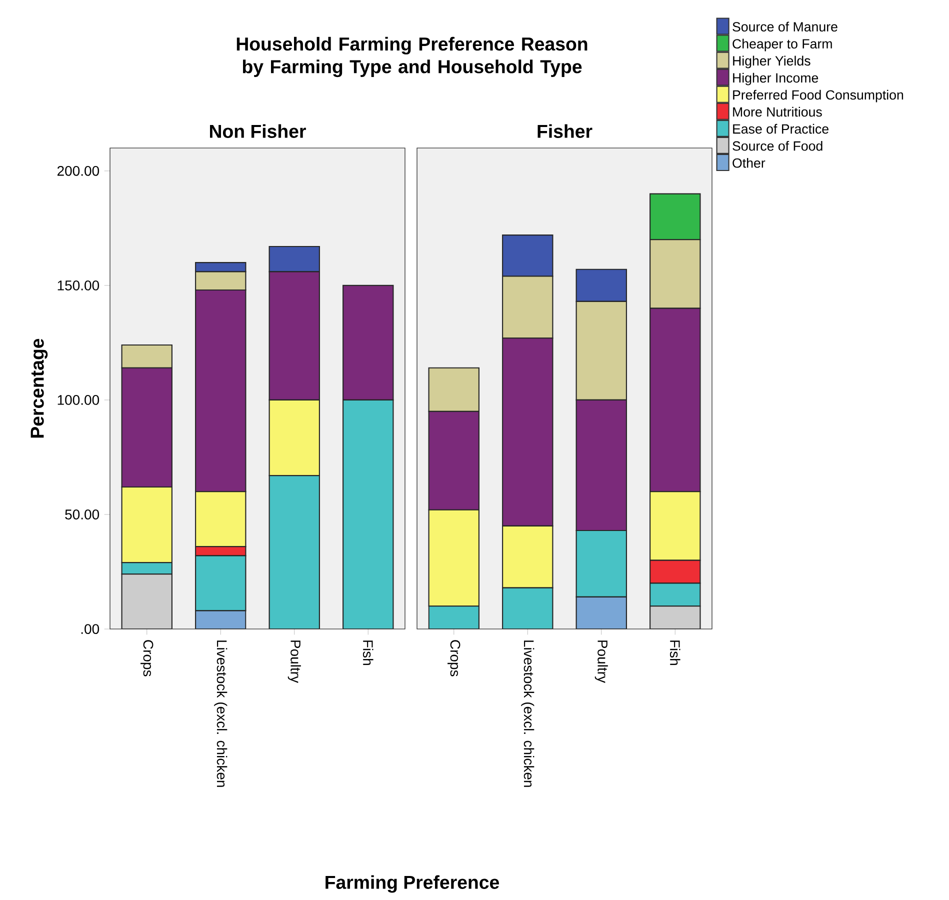 The width and height of the screenshot is (949, 900). Describe the element at coordinates (79, 400) in the screenshot. I see `y-tick-label: 100.00` at that location.